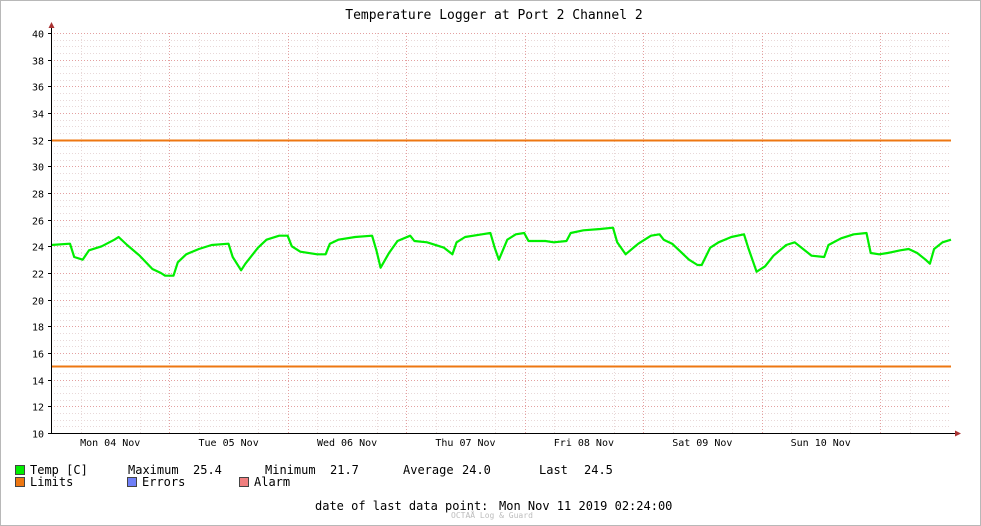  I want to click on x-tick-label: Sun 10 Nov, so click(821, 443).